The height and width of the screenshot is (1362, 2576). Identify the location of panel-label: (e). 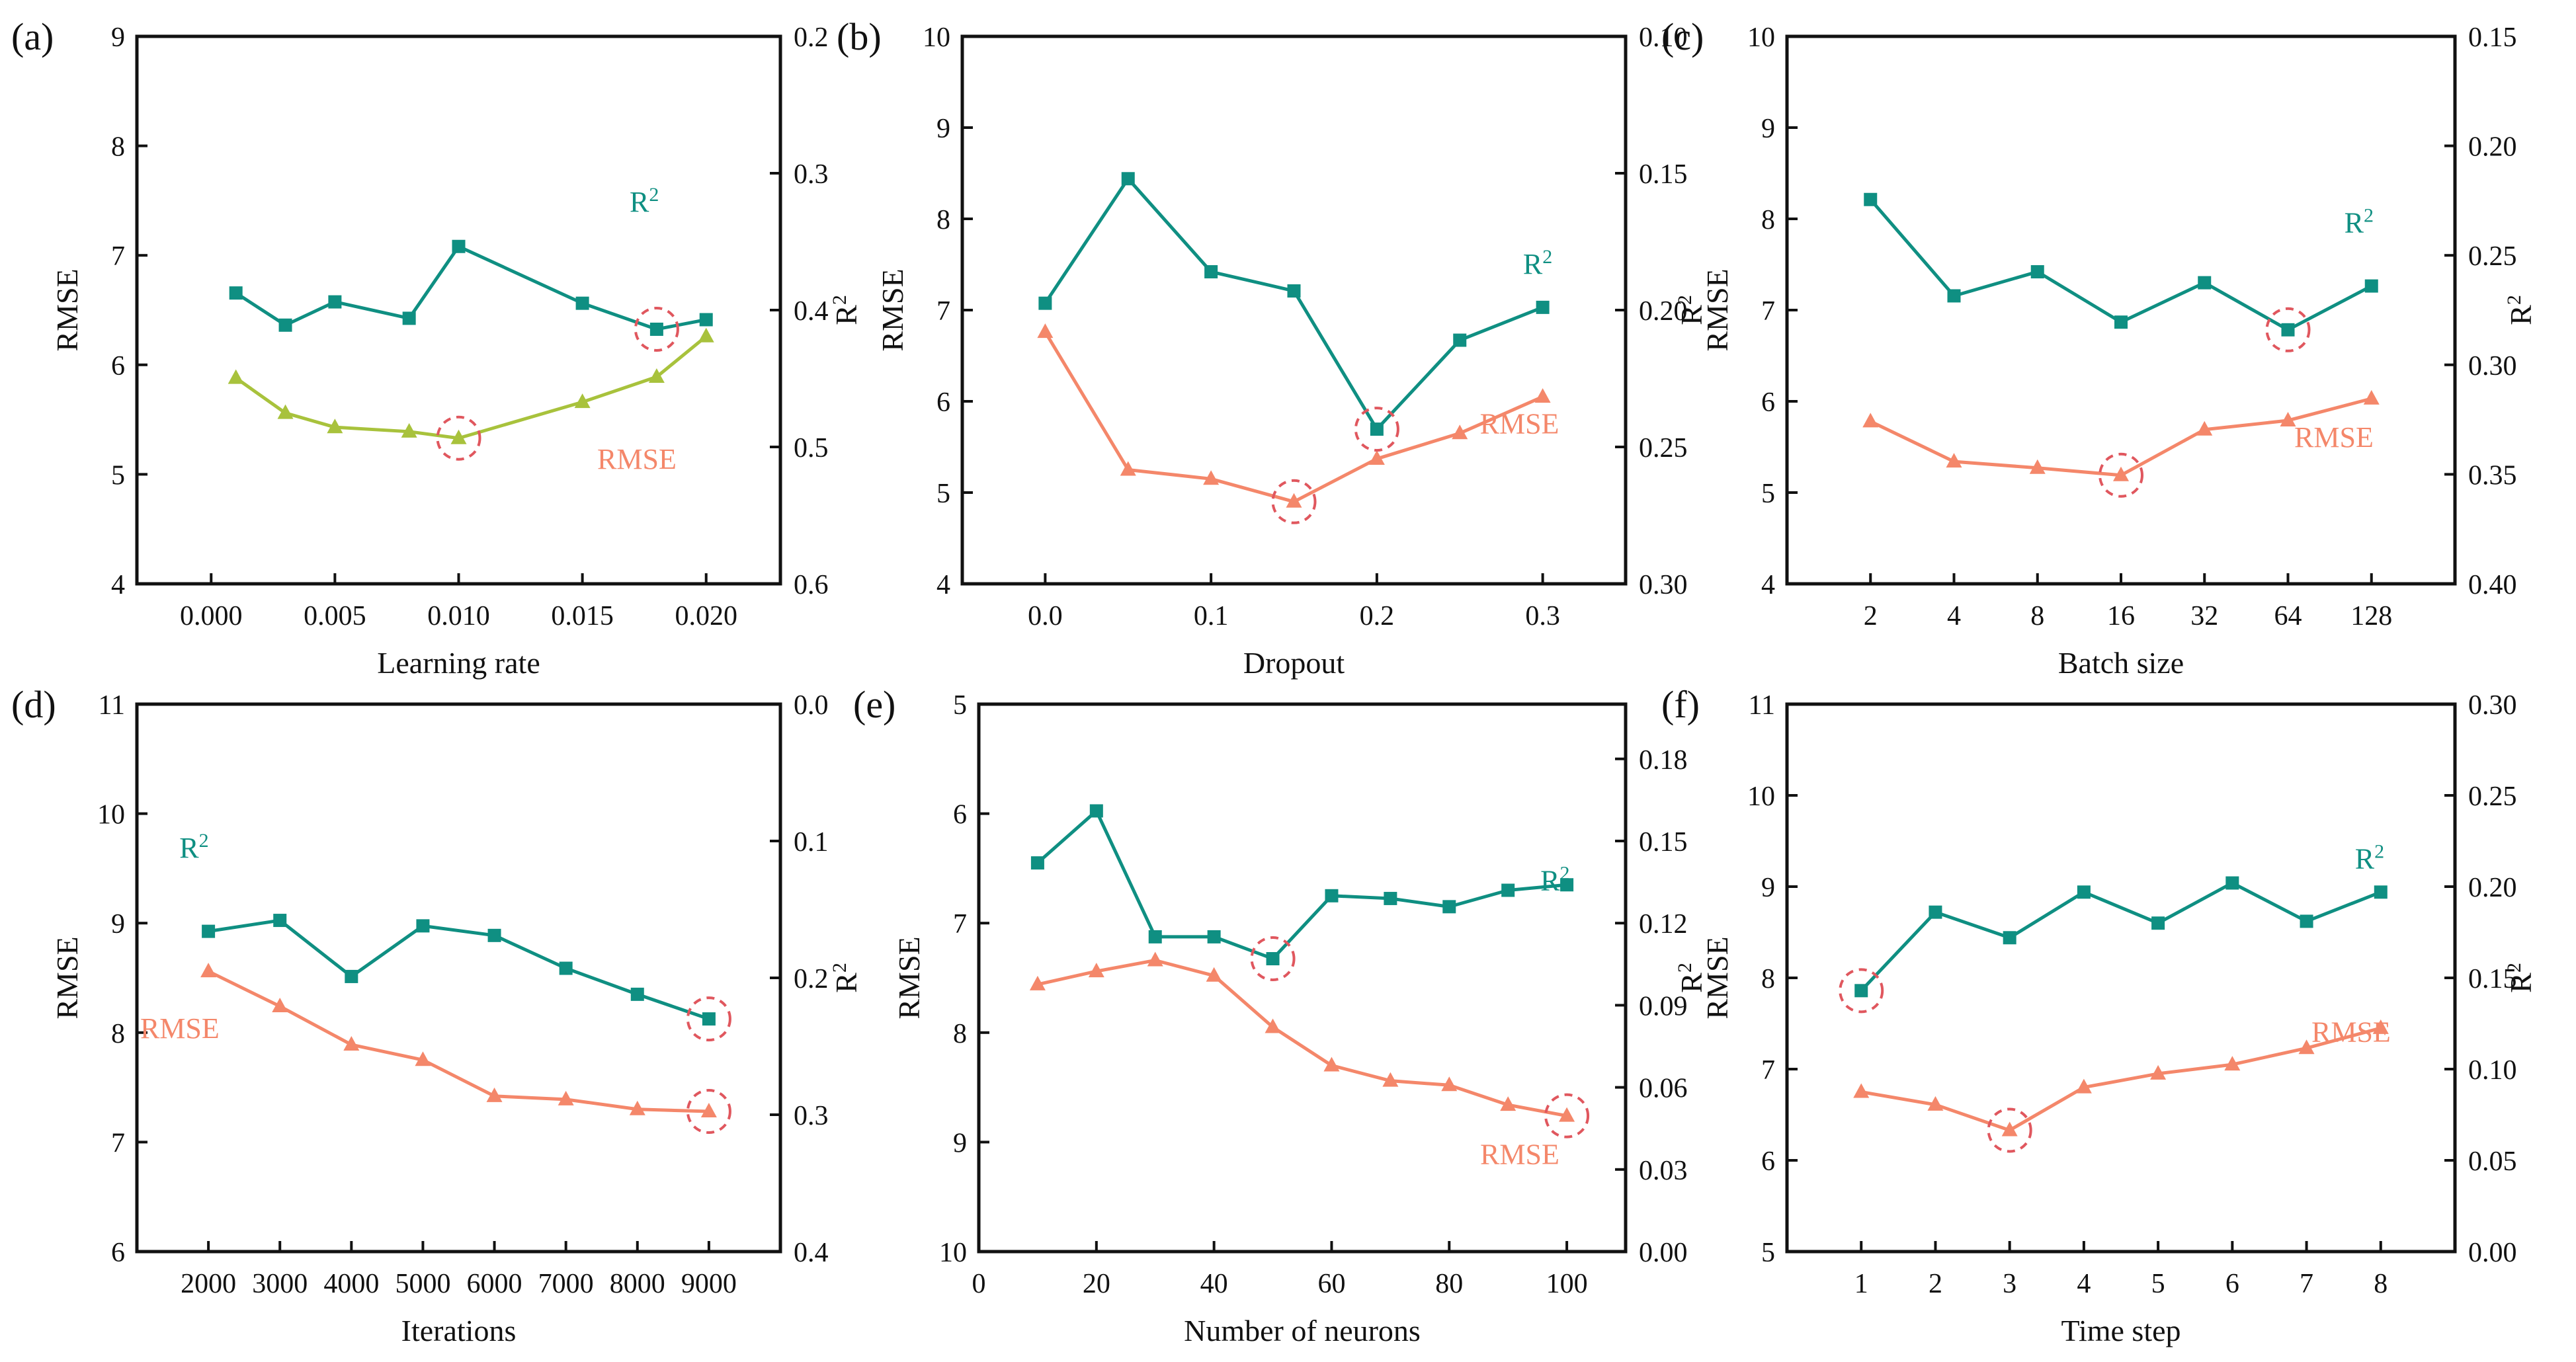
(874, 704).